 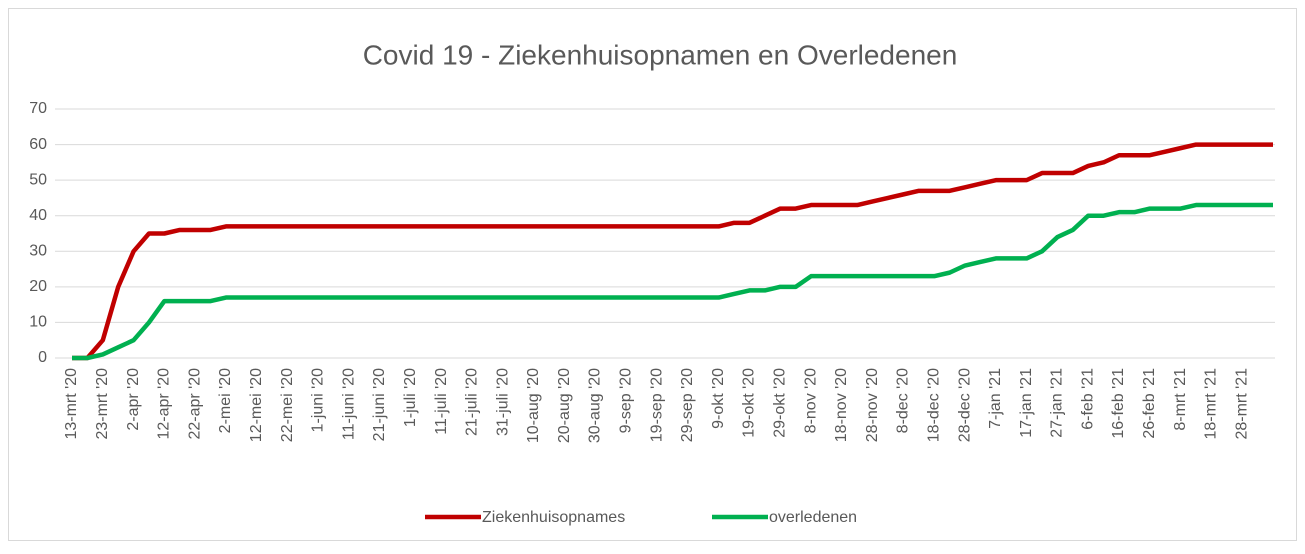 What do you see at coordinates (841, 405) in the screenshot?
I see `x-tick-label: 18-nov '20` at bounding box center [841, 405].